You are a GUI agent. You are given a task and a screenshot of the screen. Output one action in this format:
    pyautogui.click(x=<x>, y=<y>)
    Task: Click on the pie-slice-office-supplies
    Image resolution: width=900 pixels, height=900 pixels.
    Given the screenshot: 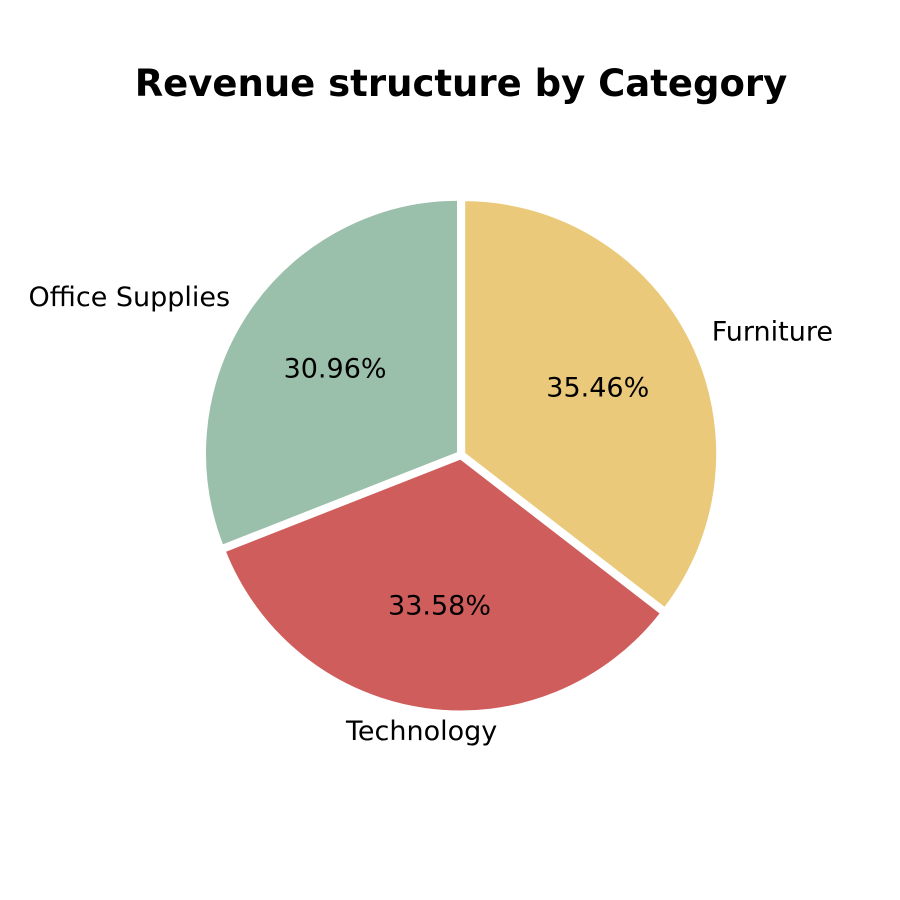 What is the action you would take?
    pyautogui.click(x=332, y=373)
    